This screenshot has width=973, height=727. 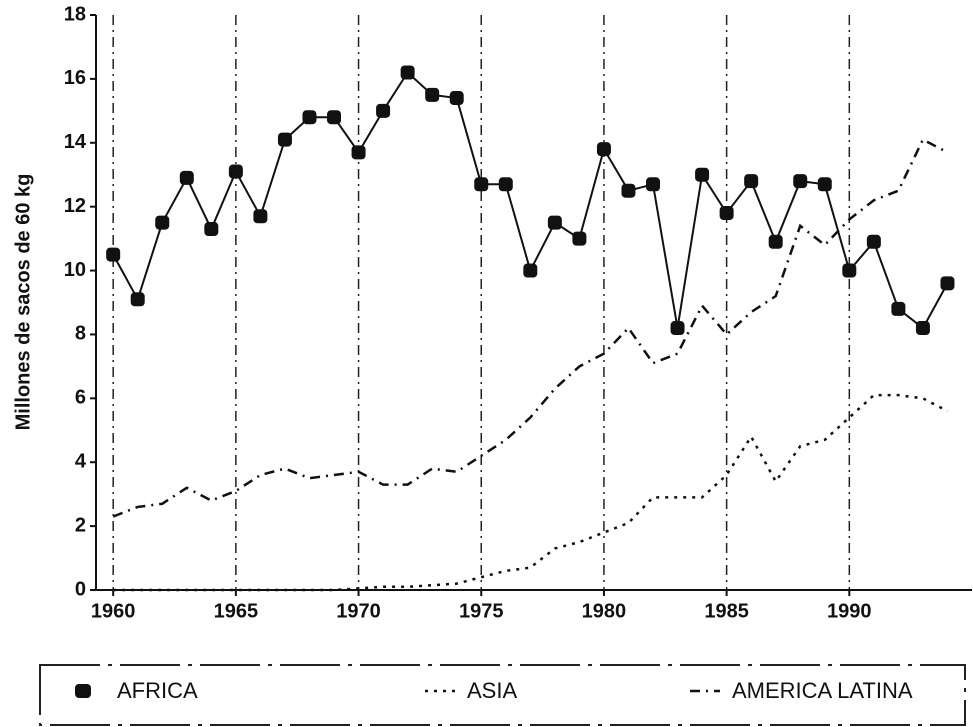 What do you see at coordinates (726, 611) in the screenshot?
I see `x-tick-label: 1985` at bounding box center [726, 611].